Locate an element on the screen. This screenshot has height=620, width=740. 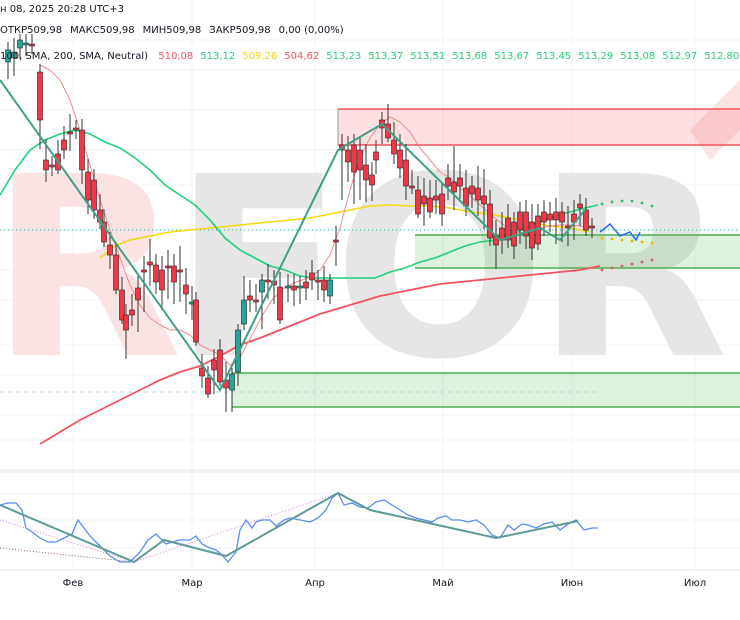
ohlc-value: МАКС509,98 is located at coordinates (102, 30).